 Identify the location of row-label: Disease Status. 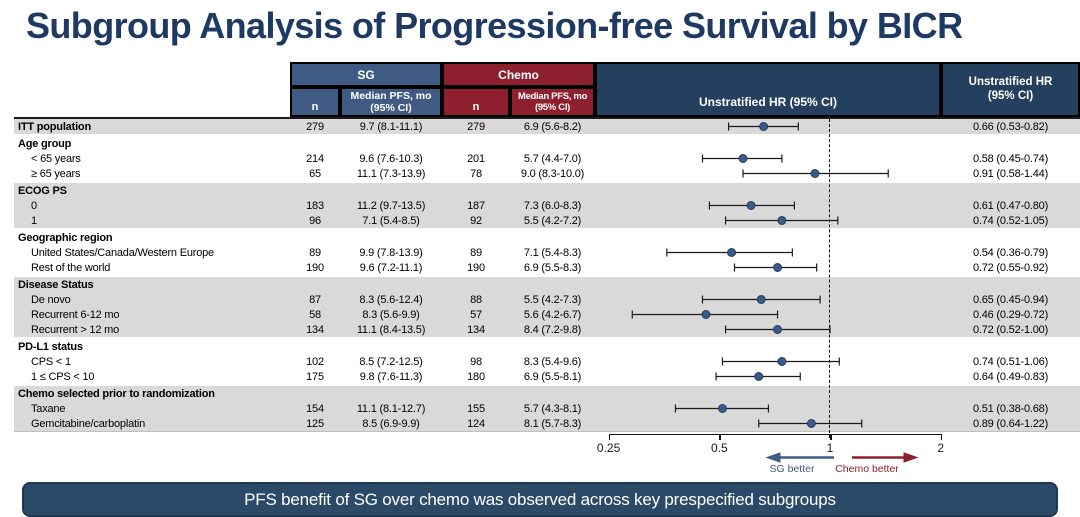
(56, 284).